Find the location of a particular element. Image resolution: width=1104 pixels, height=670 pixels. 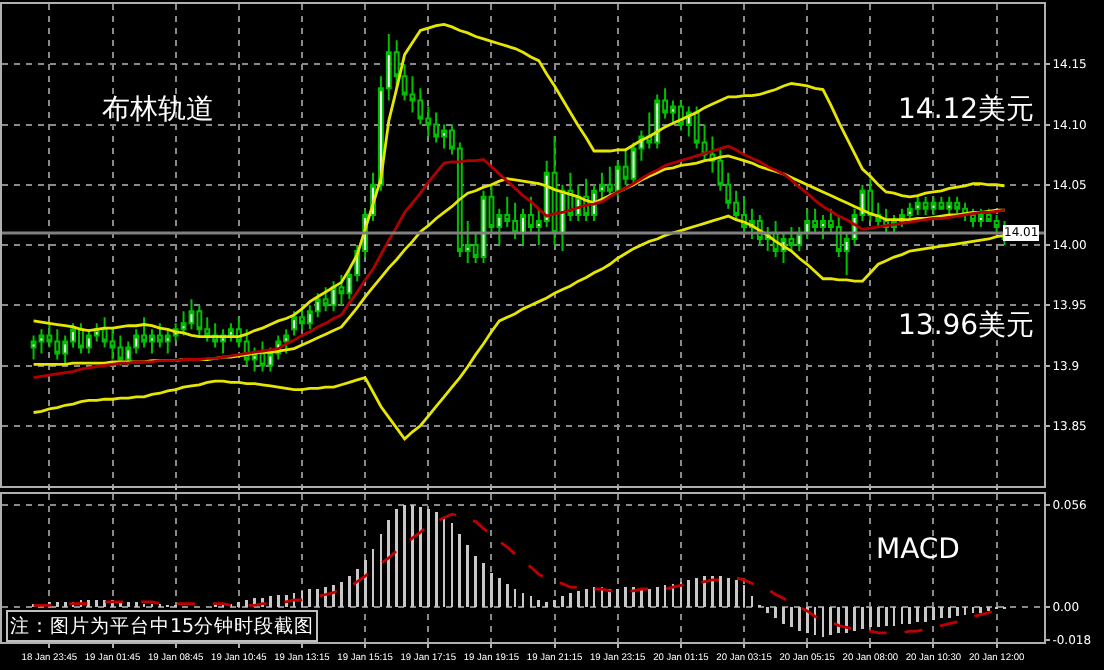

annotation: MACD is located at coordinates (918, 550).